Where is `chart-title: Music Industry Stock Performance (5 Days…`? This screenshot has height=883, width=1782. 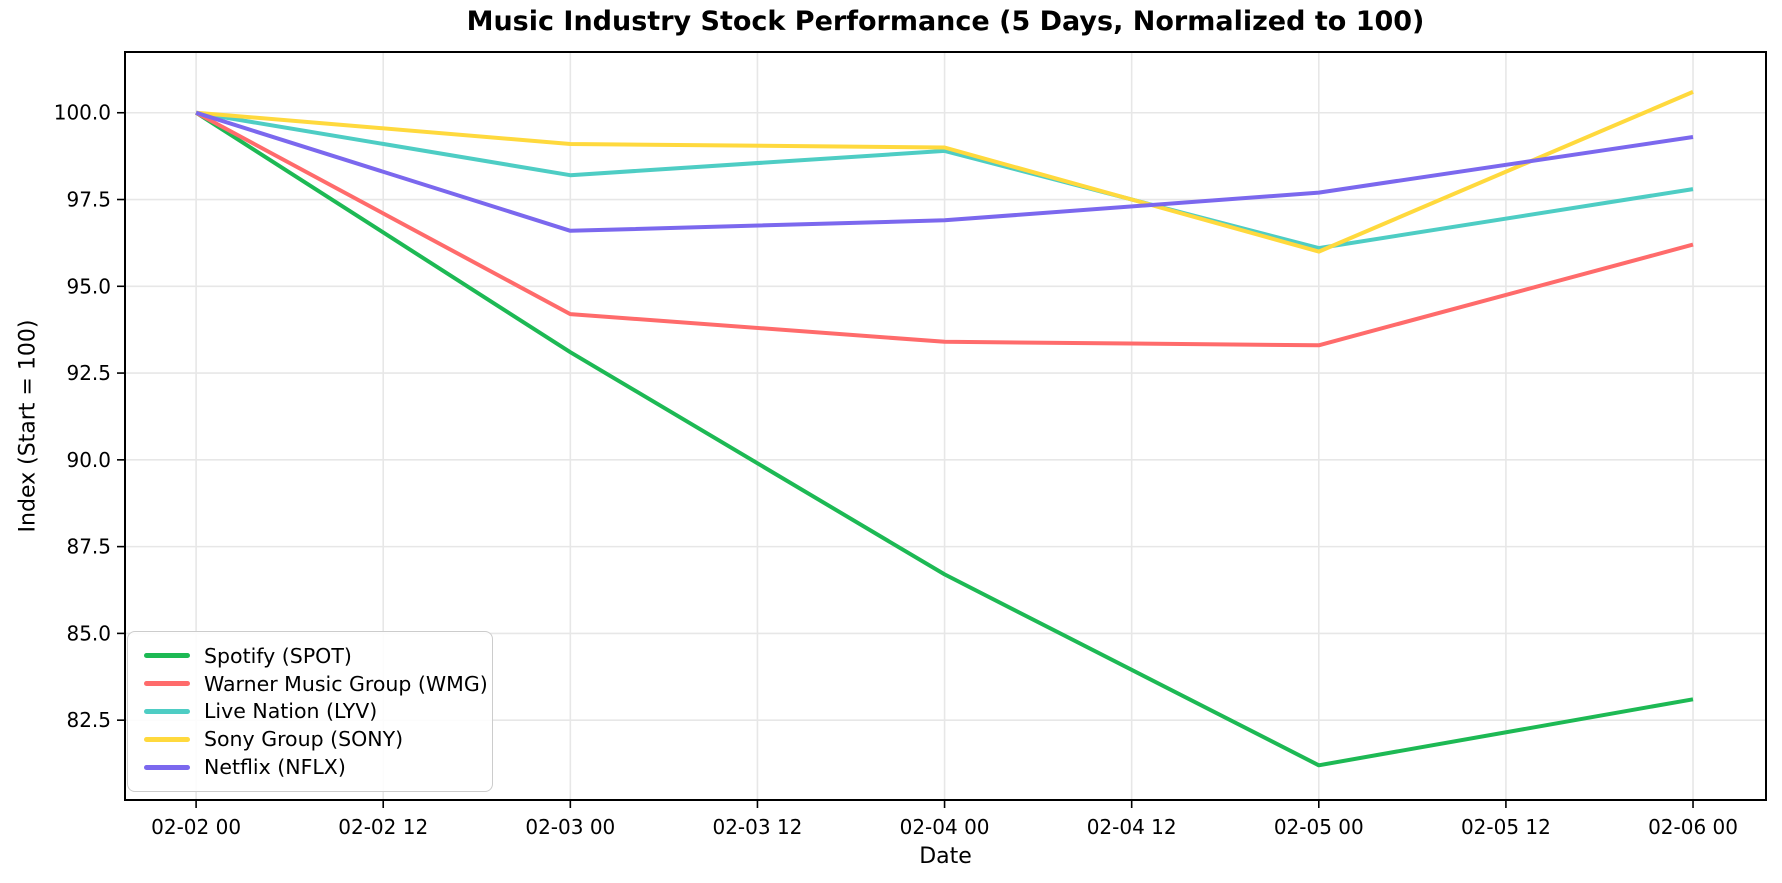 chart-title: Music Industry Stock Performance (5 Days… is located at coordinates (945, 21).